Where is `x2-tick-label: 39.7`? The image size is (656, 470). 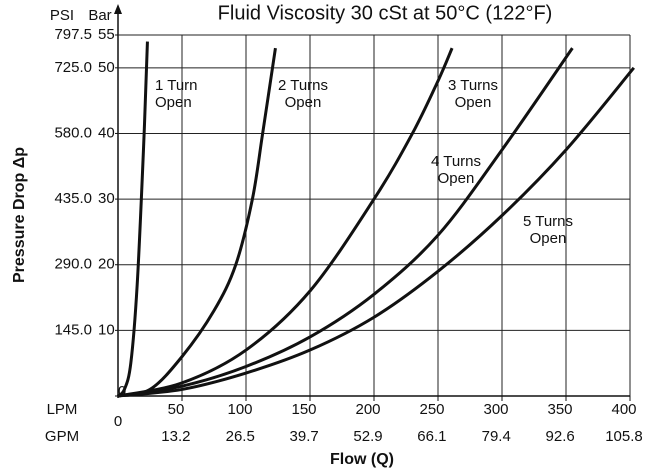
x2-tick-label: 39.7 is located at coordinates (304, 436).